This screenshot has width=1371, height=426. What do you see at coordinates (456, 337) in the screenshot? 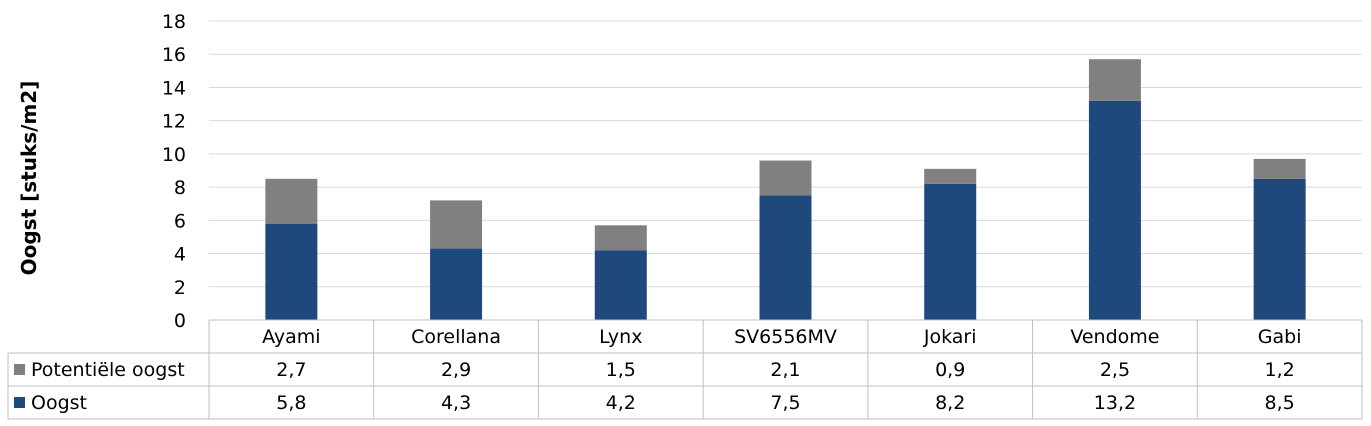
I see `category-label: Corellana` at bounding box center [456, 337].